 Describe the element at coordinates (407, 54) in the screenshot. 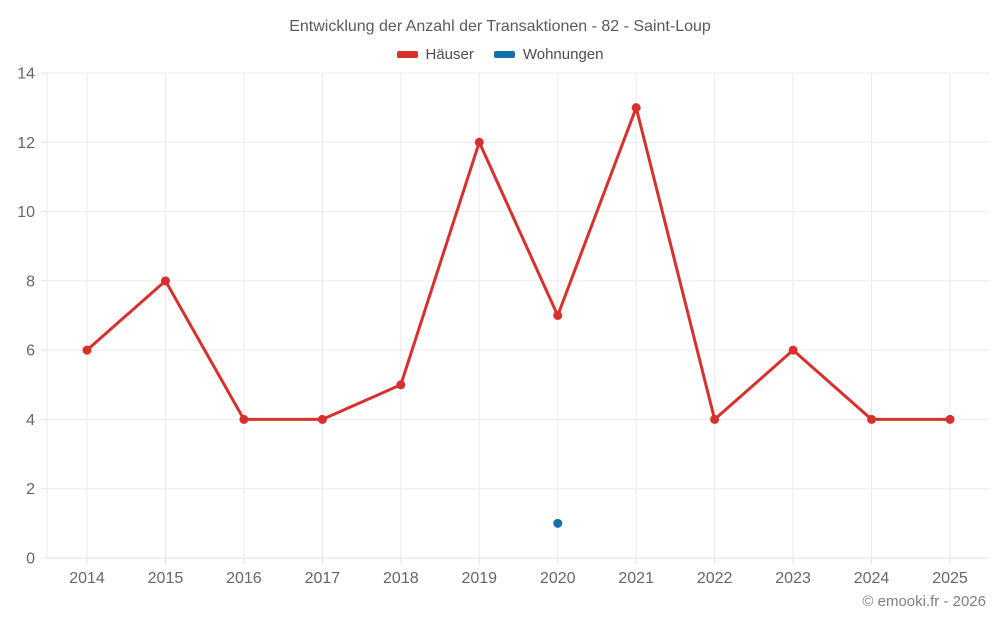

I see `legend-swatch-hauser-icon` at that location.